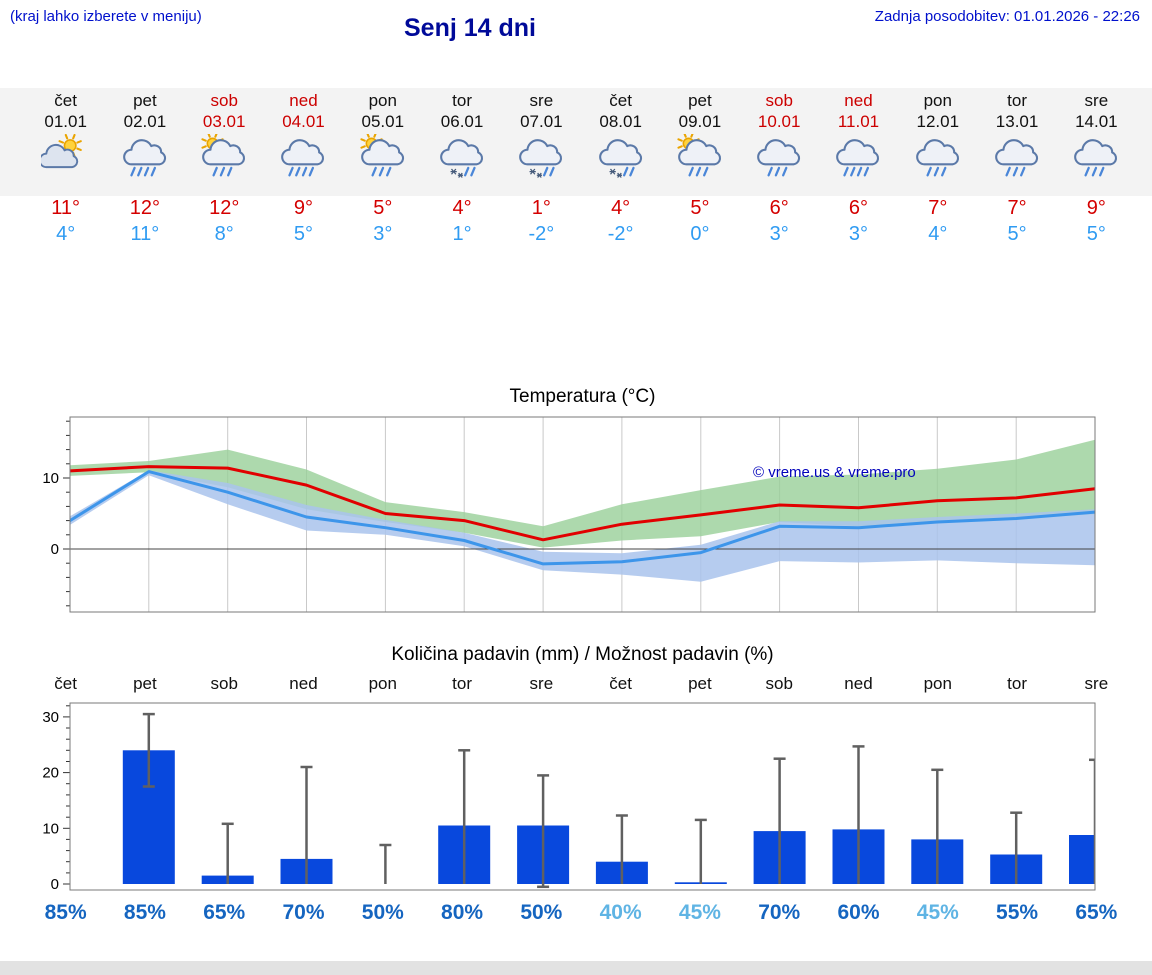 The height and width of the screenshot is (975, 1152). What do you see at coordinates (66, 208) in the screenshot?
I see `high-temp: 11°` at bounding box center [66, 208].